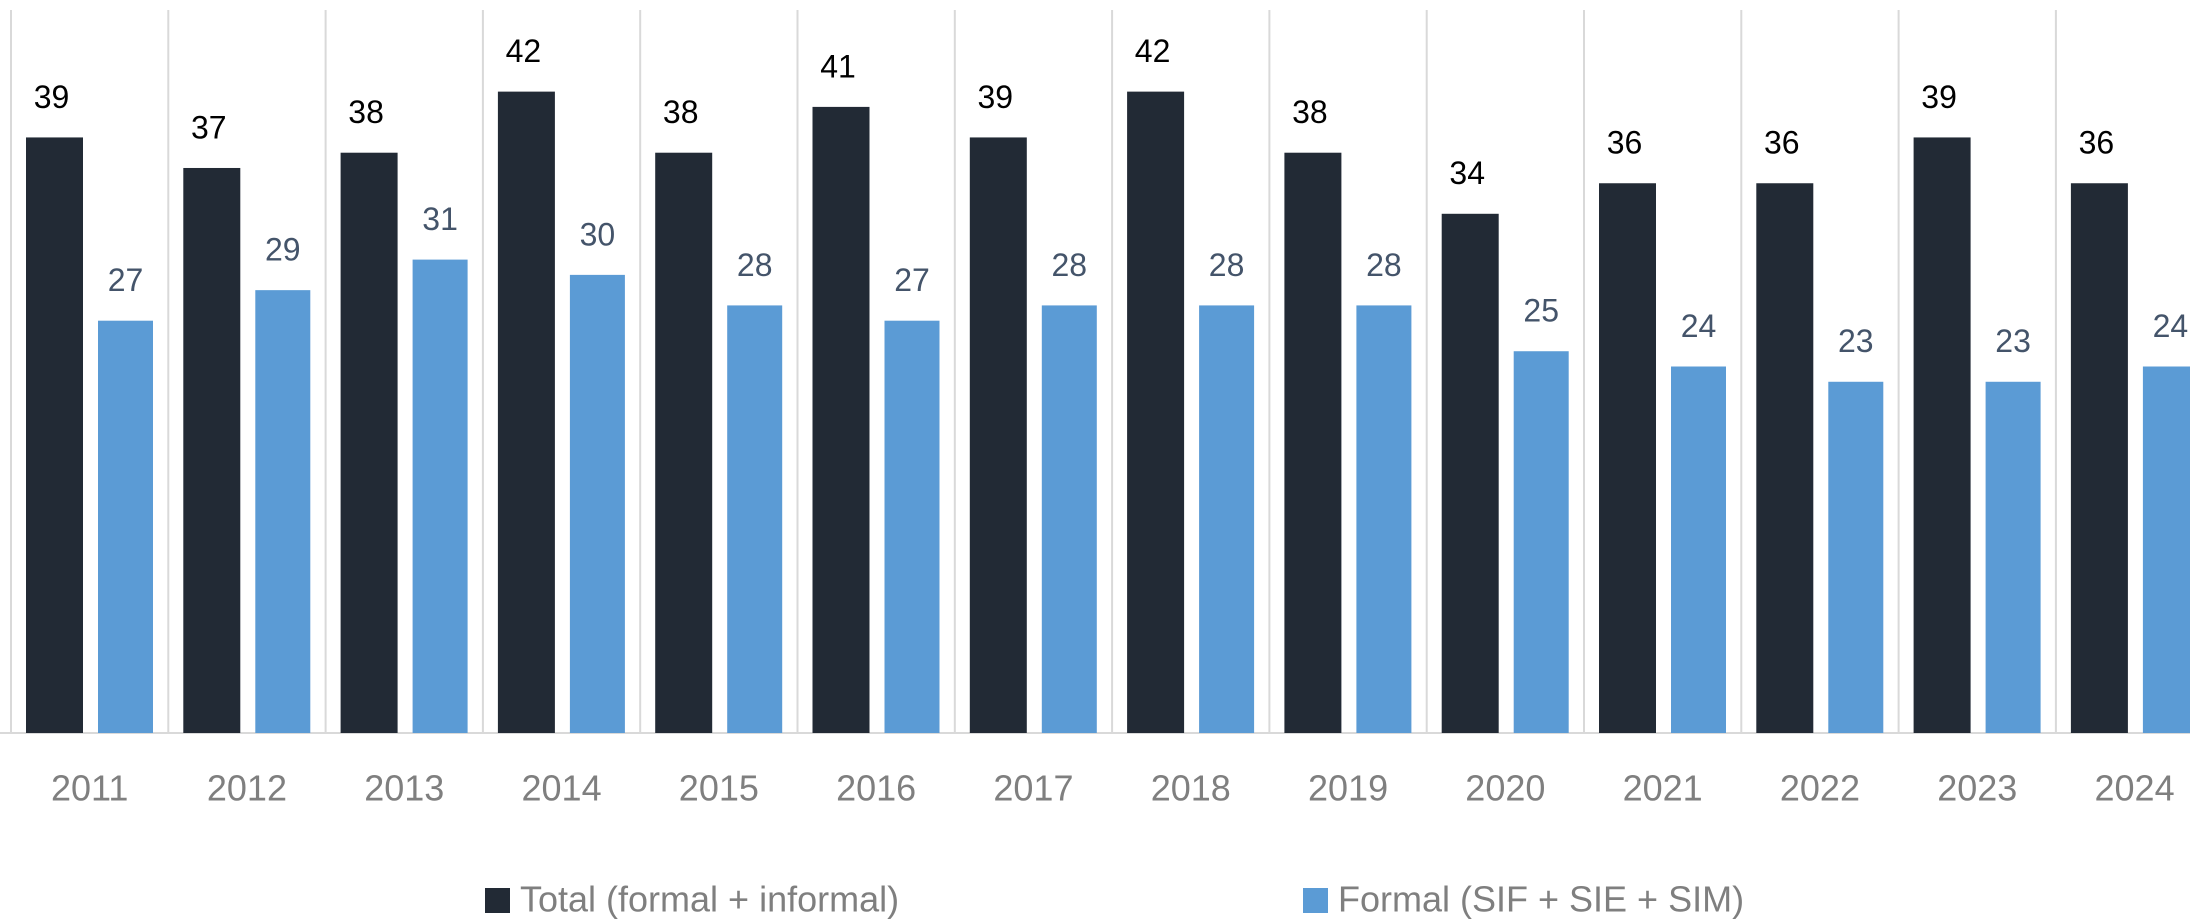 This screenshot has height=921, width=2190. I want to click on x-tick-label: 2020, so click(1505, 788).